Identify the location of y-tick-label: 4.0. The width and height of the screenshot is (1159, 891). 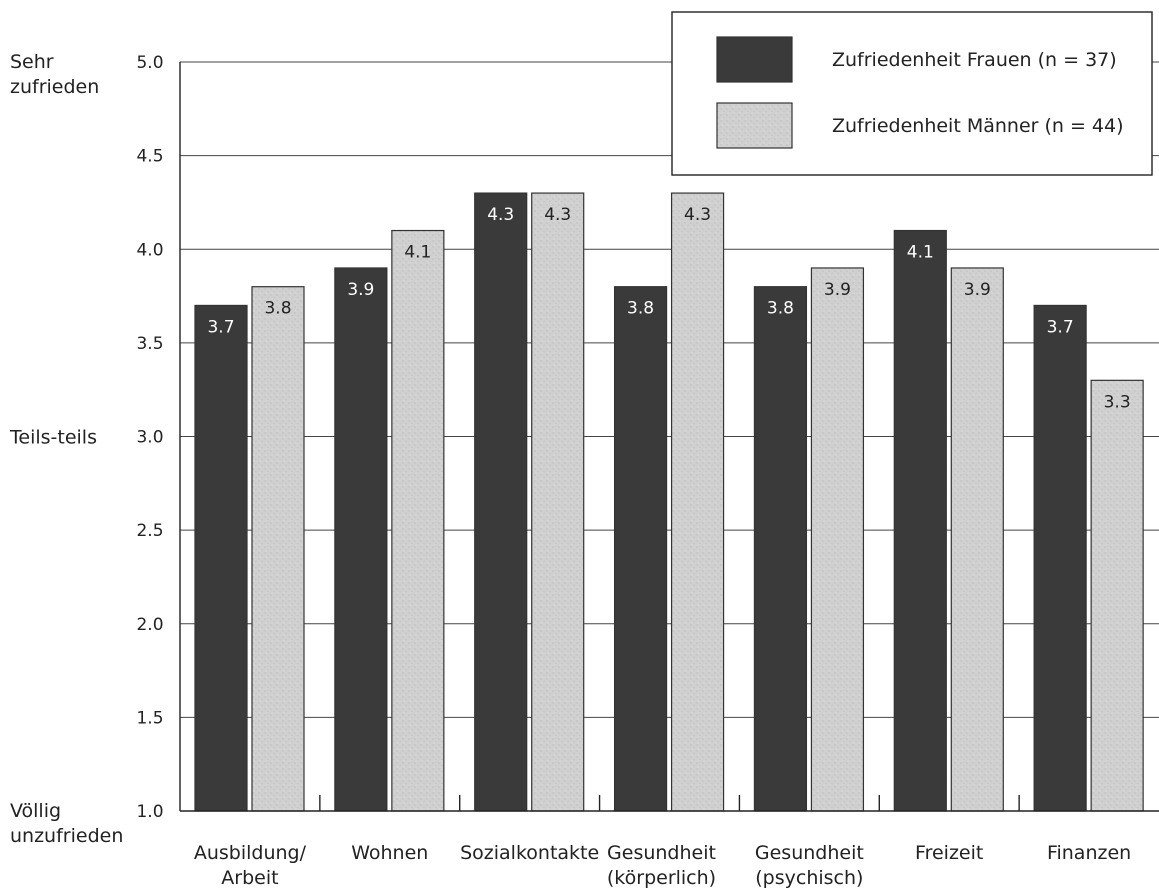
(149, 250).